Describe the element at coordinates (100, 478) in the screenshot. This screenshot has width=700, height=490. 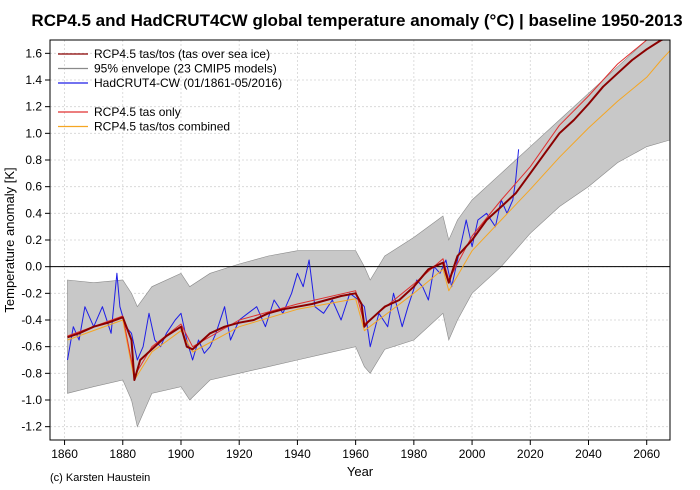
I see `credit-text: (c) Karsten Haustein` at that location.